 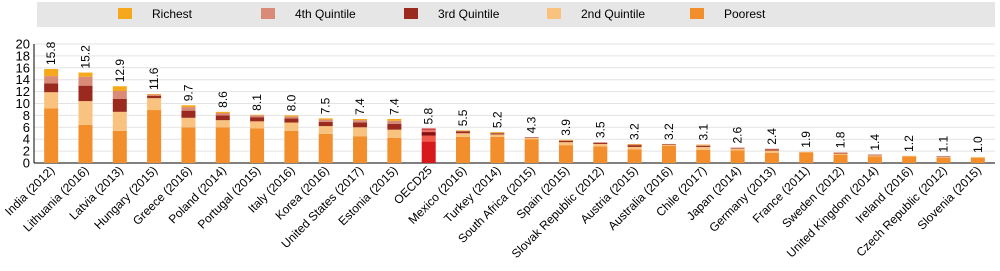 I want to click on legend-label: 3rd Quintile, so click(x=469, y=14).